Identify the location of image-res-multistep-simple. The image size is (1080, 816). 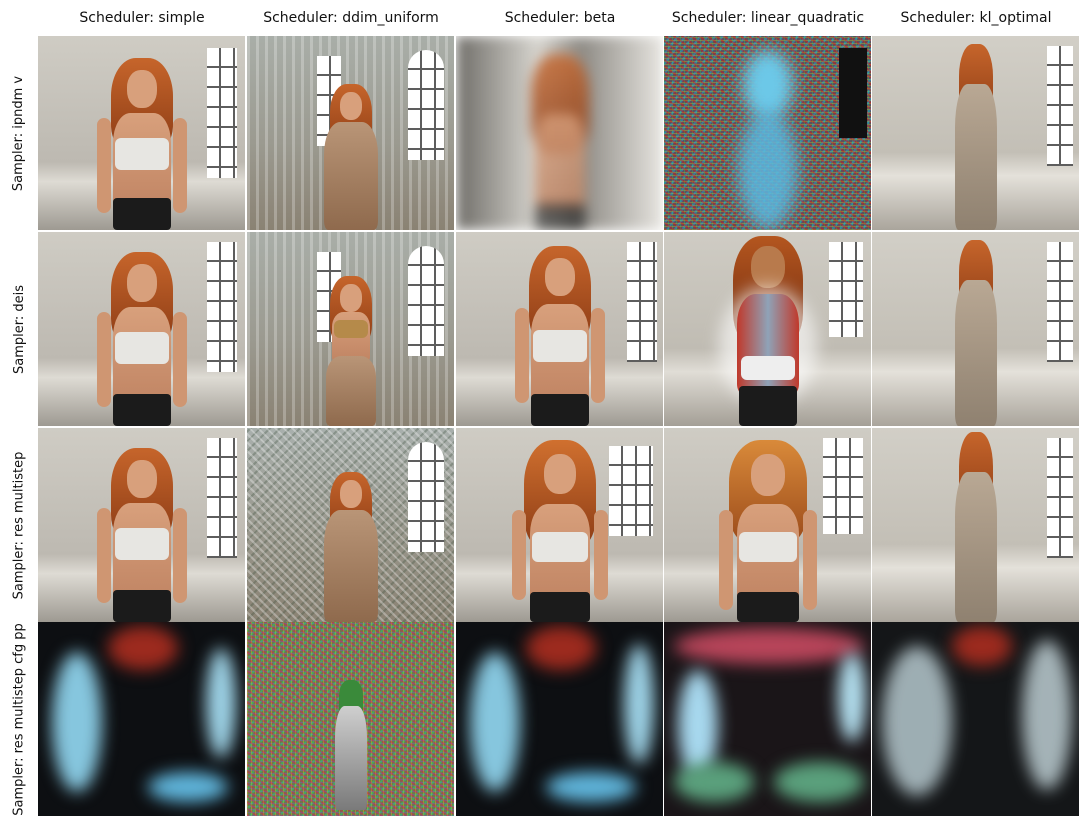
(141, 525).